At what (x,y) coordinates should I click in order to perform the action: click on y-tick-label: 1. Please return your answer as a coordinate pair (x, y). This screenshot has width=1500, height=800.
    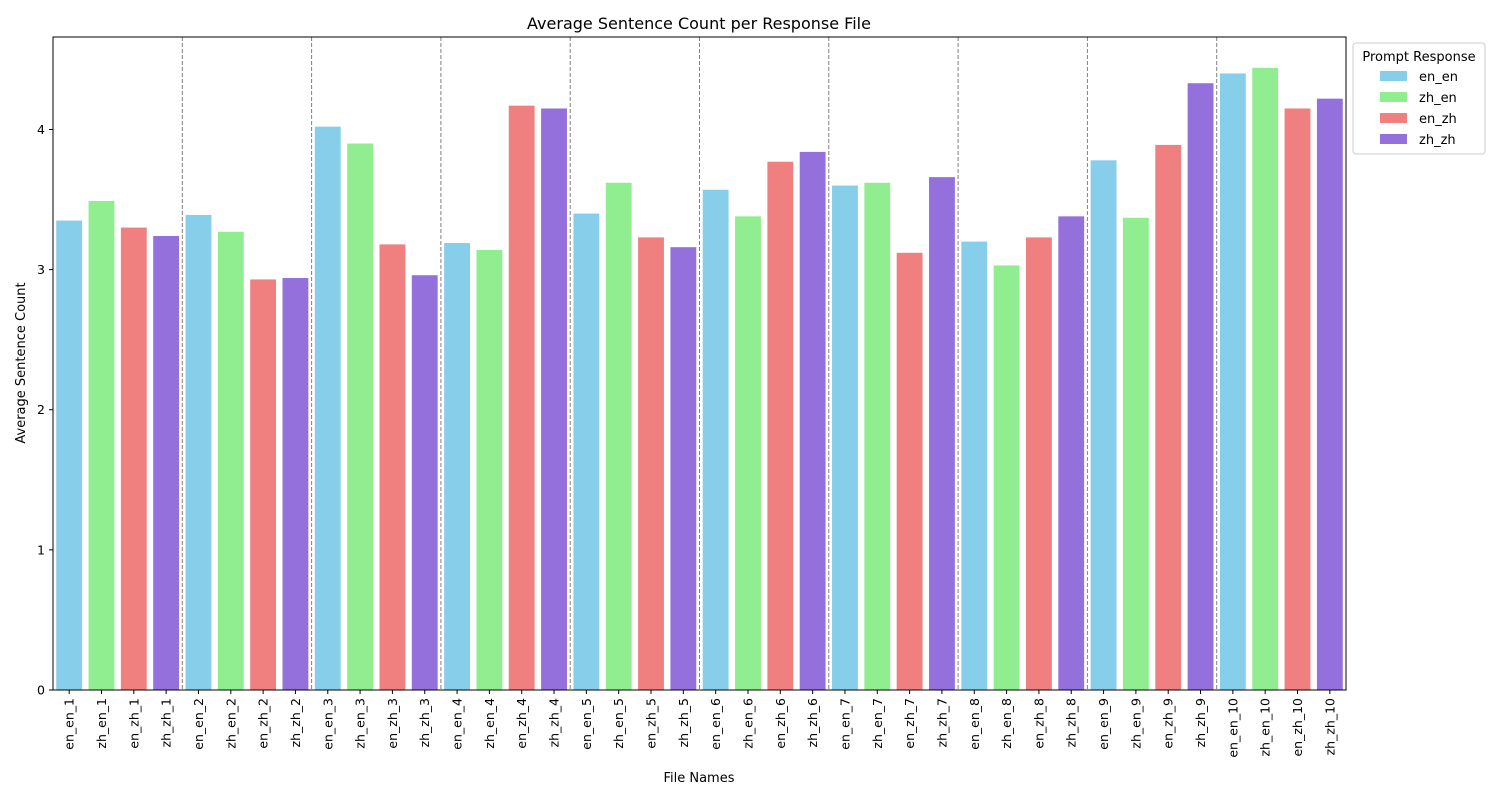
    Looking at the image, I should click on (41, 549).